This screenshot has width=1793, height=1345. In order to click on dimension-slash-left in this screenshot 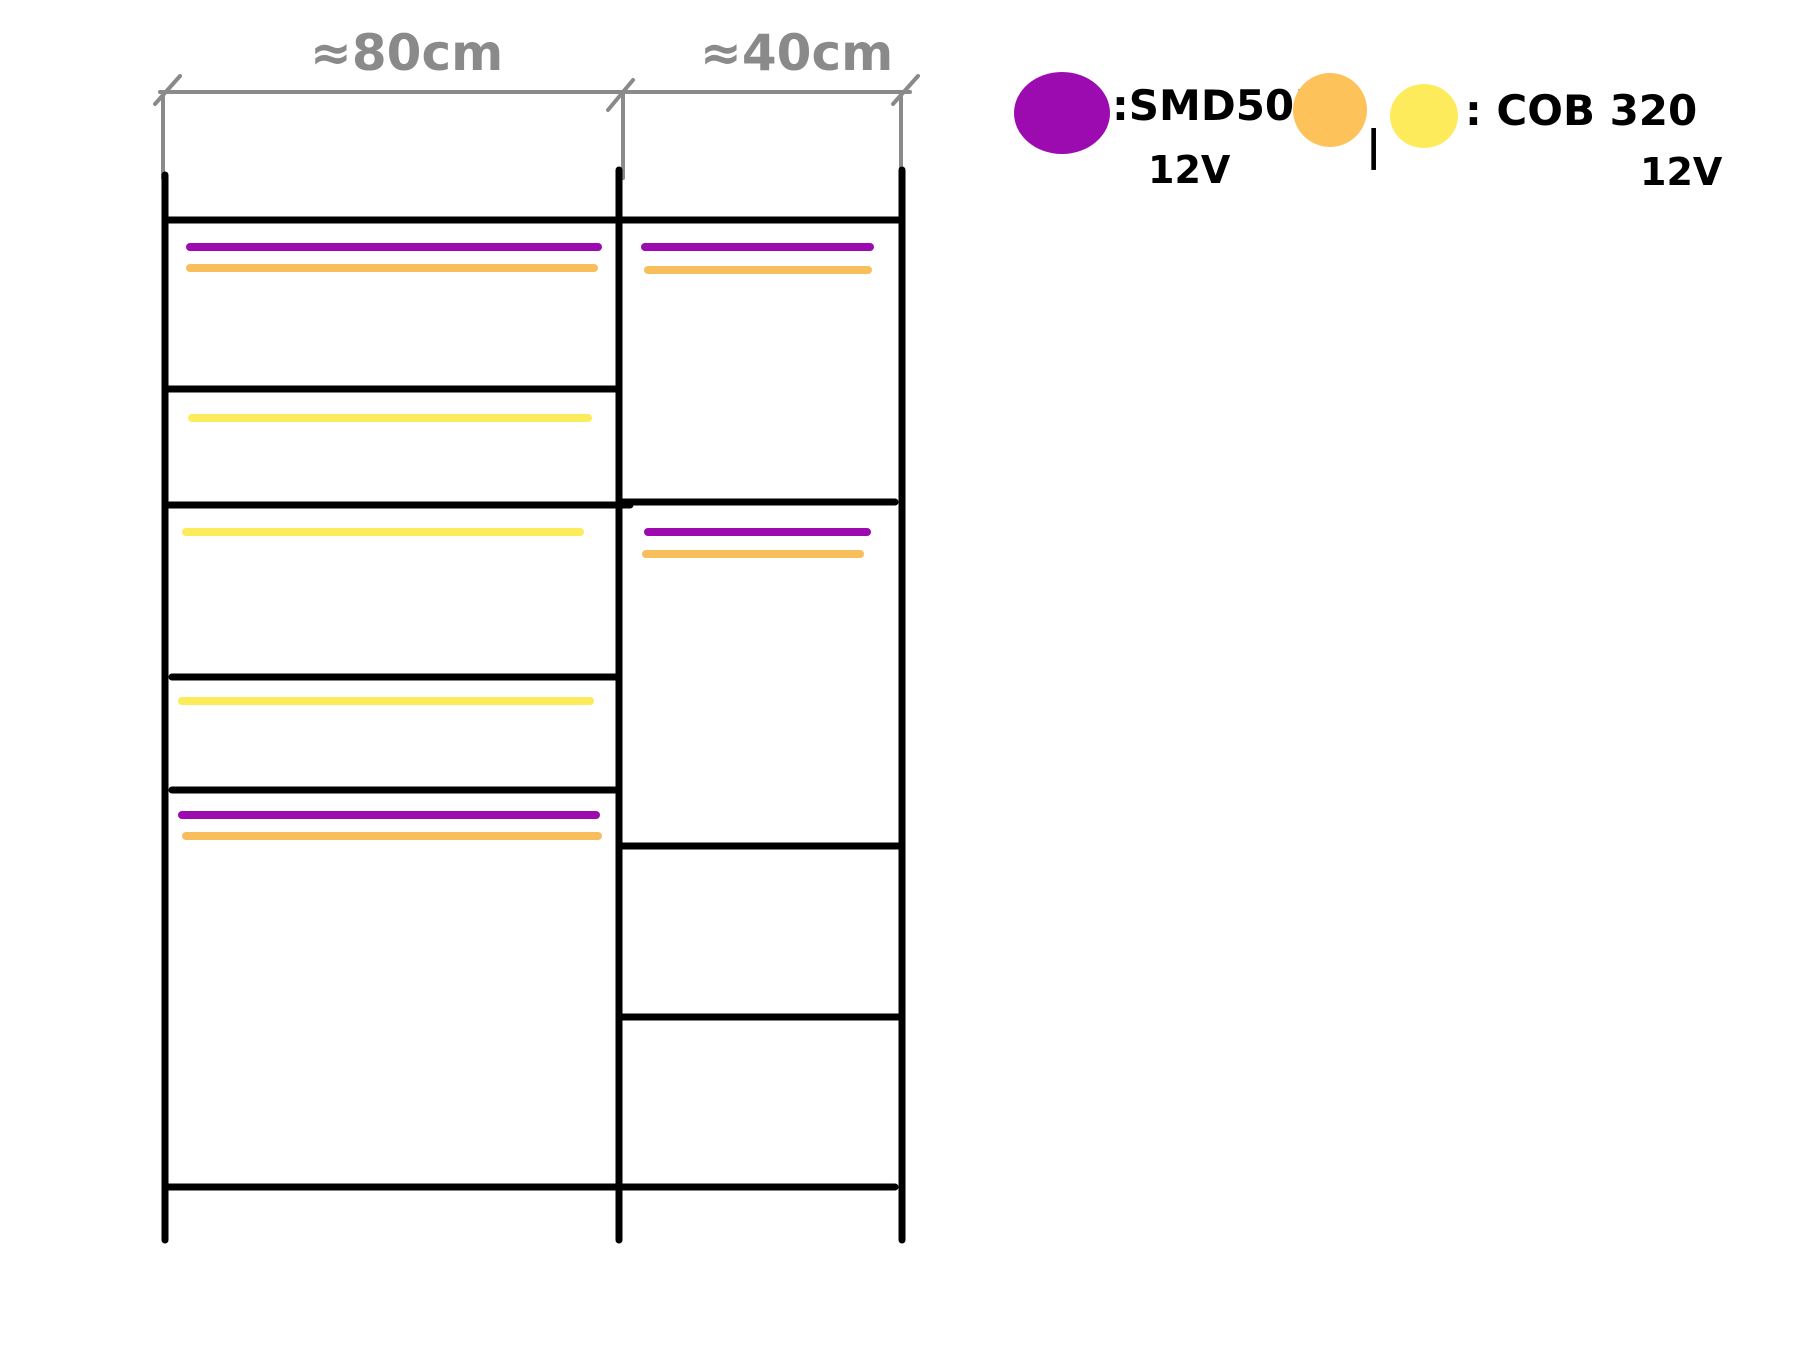, I will do `click(167, 90)`.